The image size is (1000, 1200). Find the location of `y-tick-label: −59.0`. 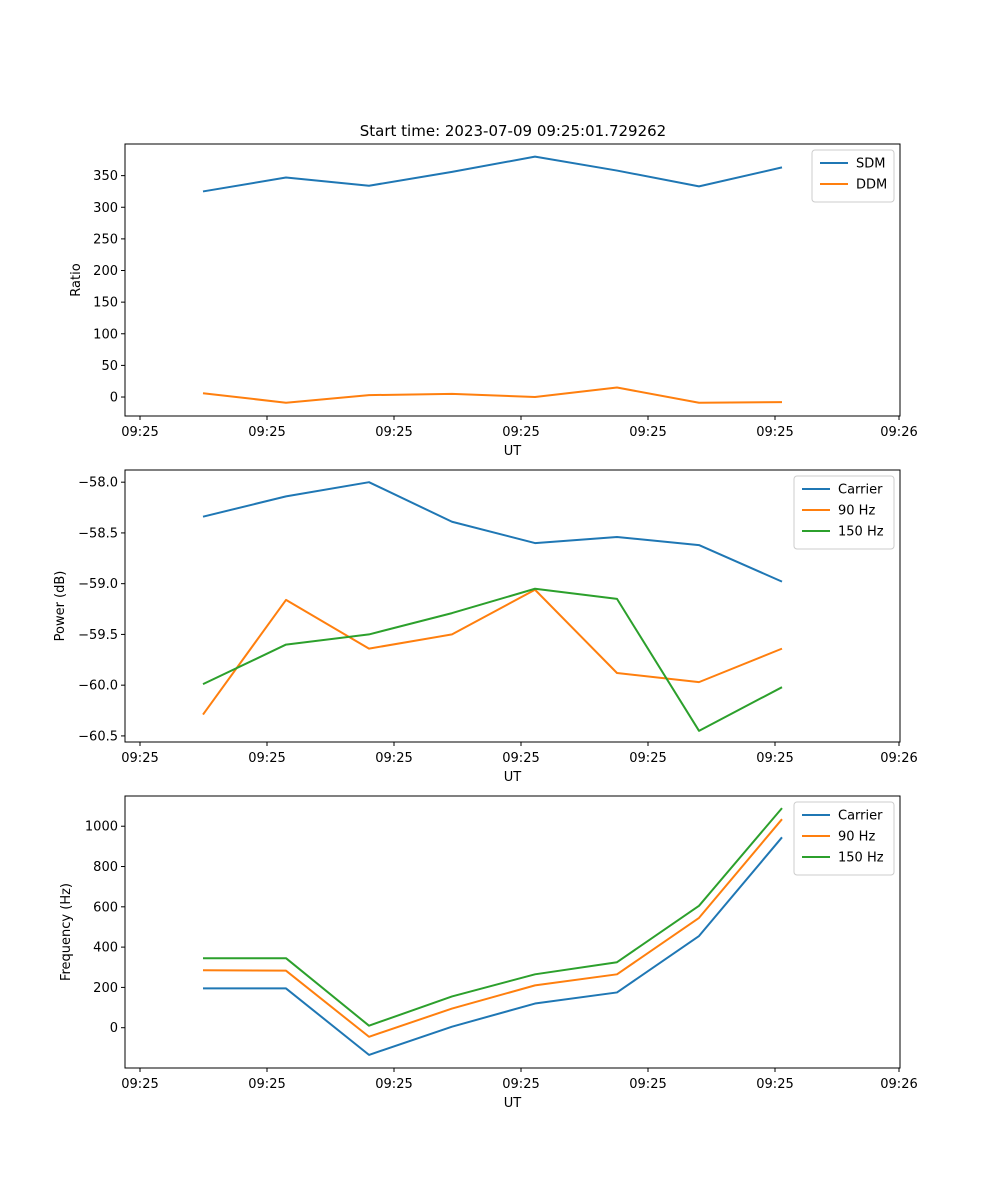

y-tick-label: −59.0 is located at coordinates (98, 584).